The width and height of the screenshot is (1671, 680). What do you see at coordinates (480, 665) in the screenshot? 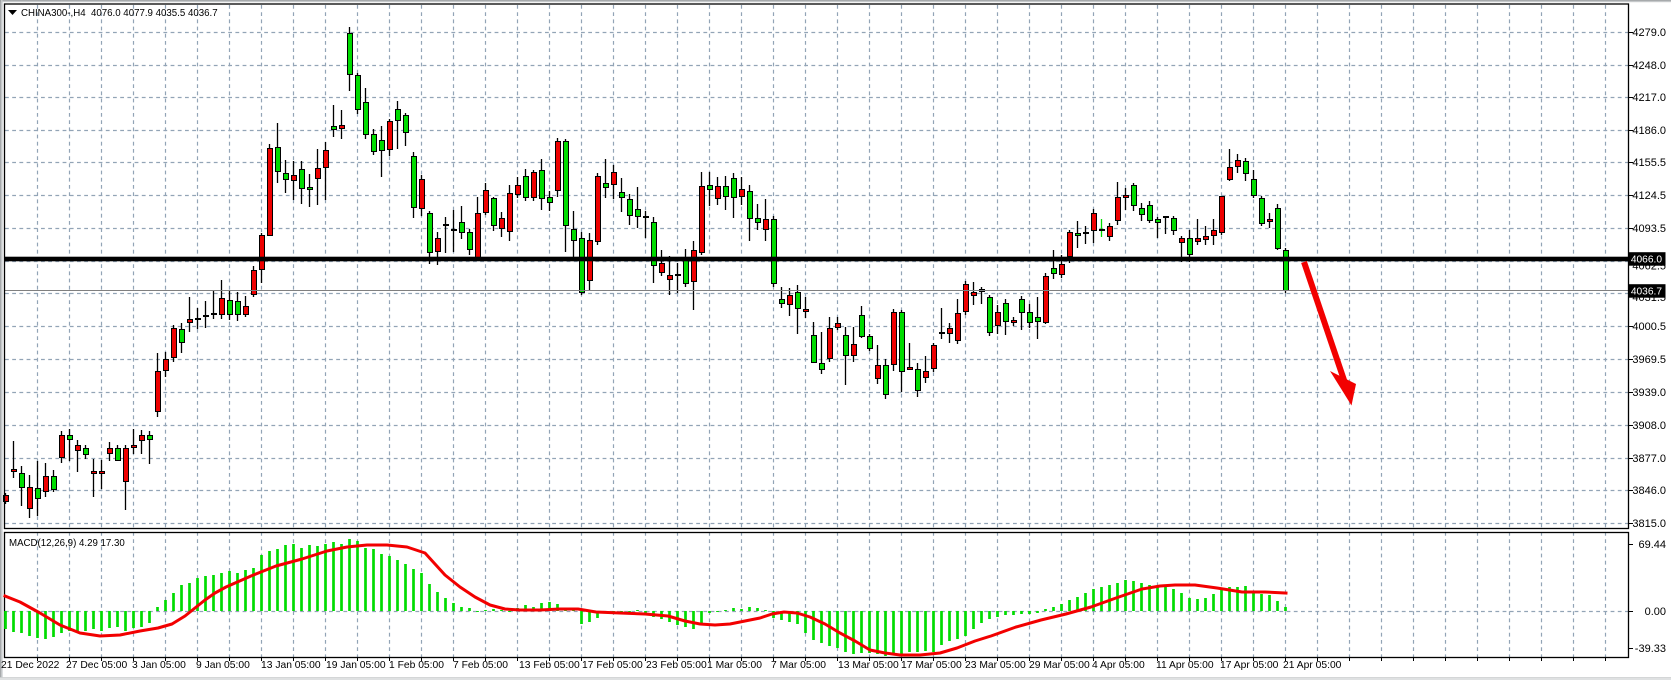
I see `svg-text: 7 Feb 05:00` at bounding box center [480, 665].